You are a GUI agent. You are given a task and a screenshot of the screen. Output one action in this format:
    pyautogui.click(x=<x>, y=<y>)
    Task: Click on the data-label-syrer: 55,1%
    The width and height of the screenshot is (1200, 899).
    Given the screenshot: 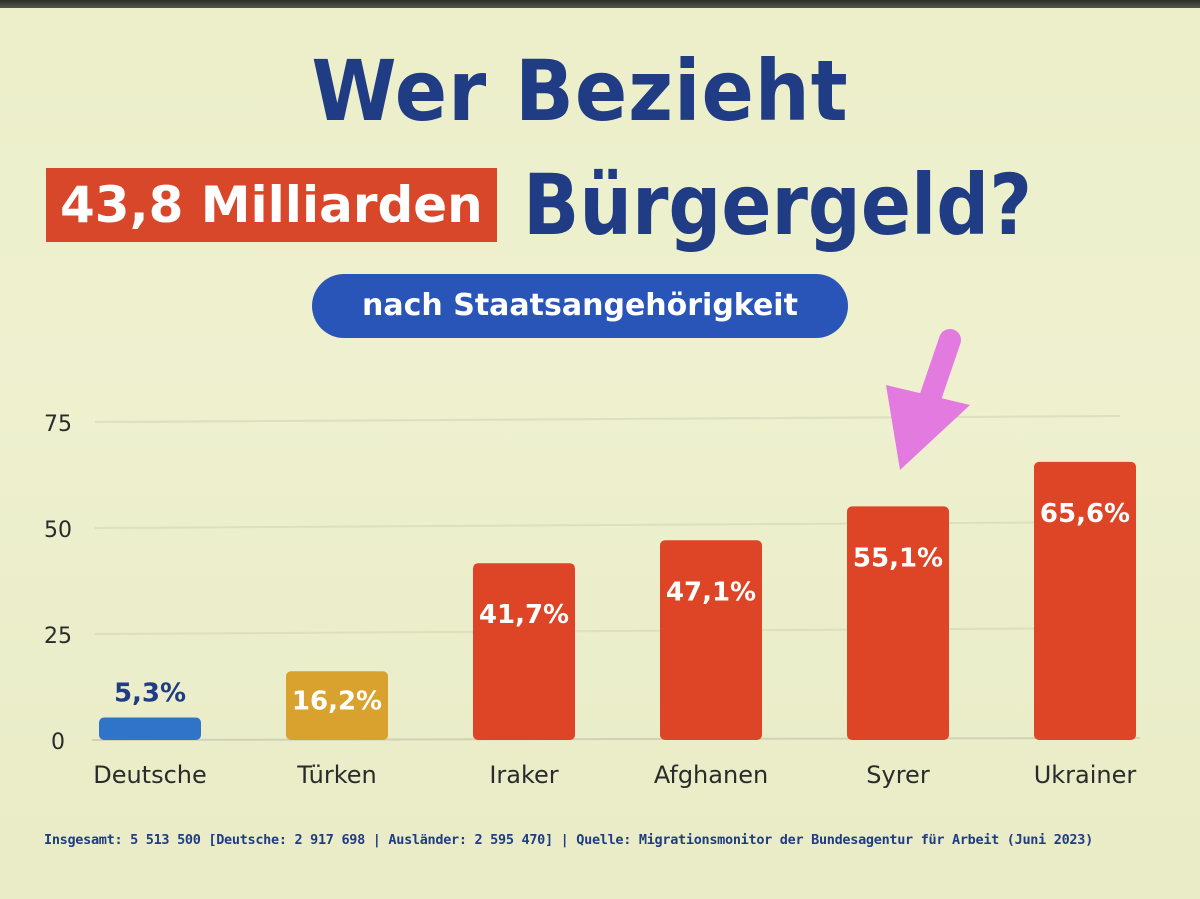 What is the action you would take?
    pyautogui.click(x=898, y=558)
    